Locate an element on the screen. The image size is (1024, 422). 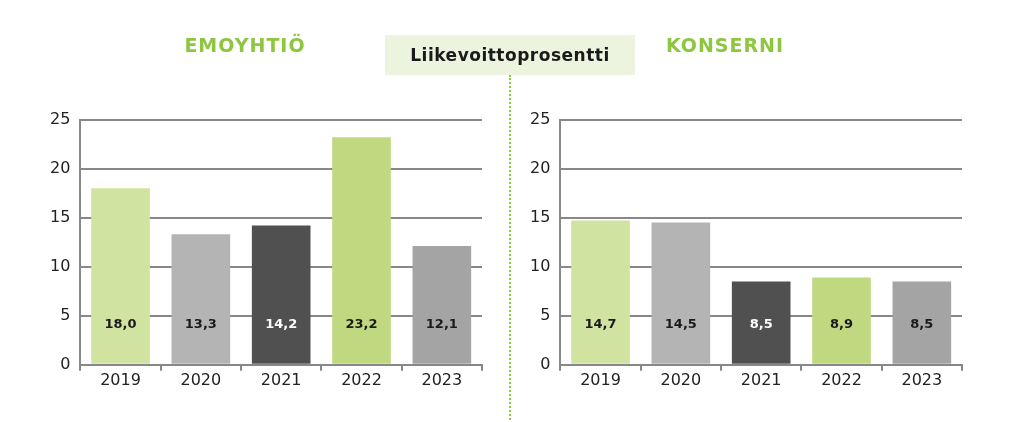
chart-title: EMOYHTIÖ is located at coordinates (245, 45).